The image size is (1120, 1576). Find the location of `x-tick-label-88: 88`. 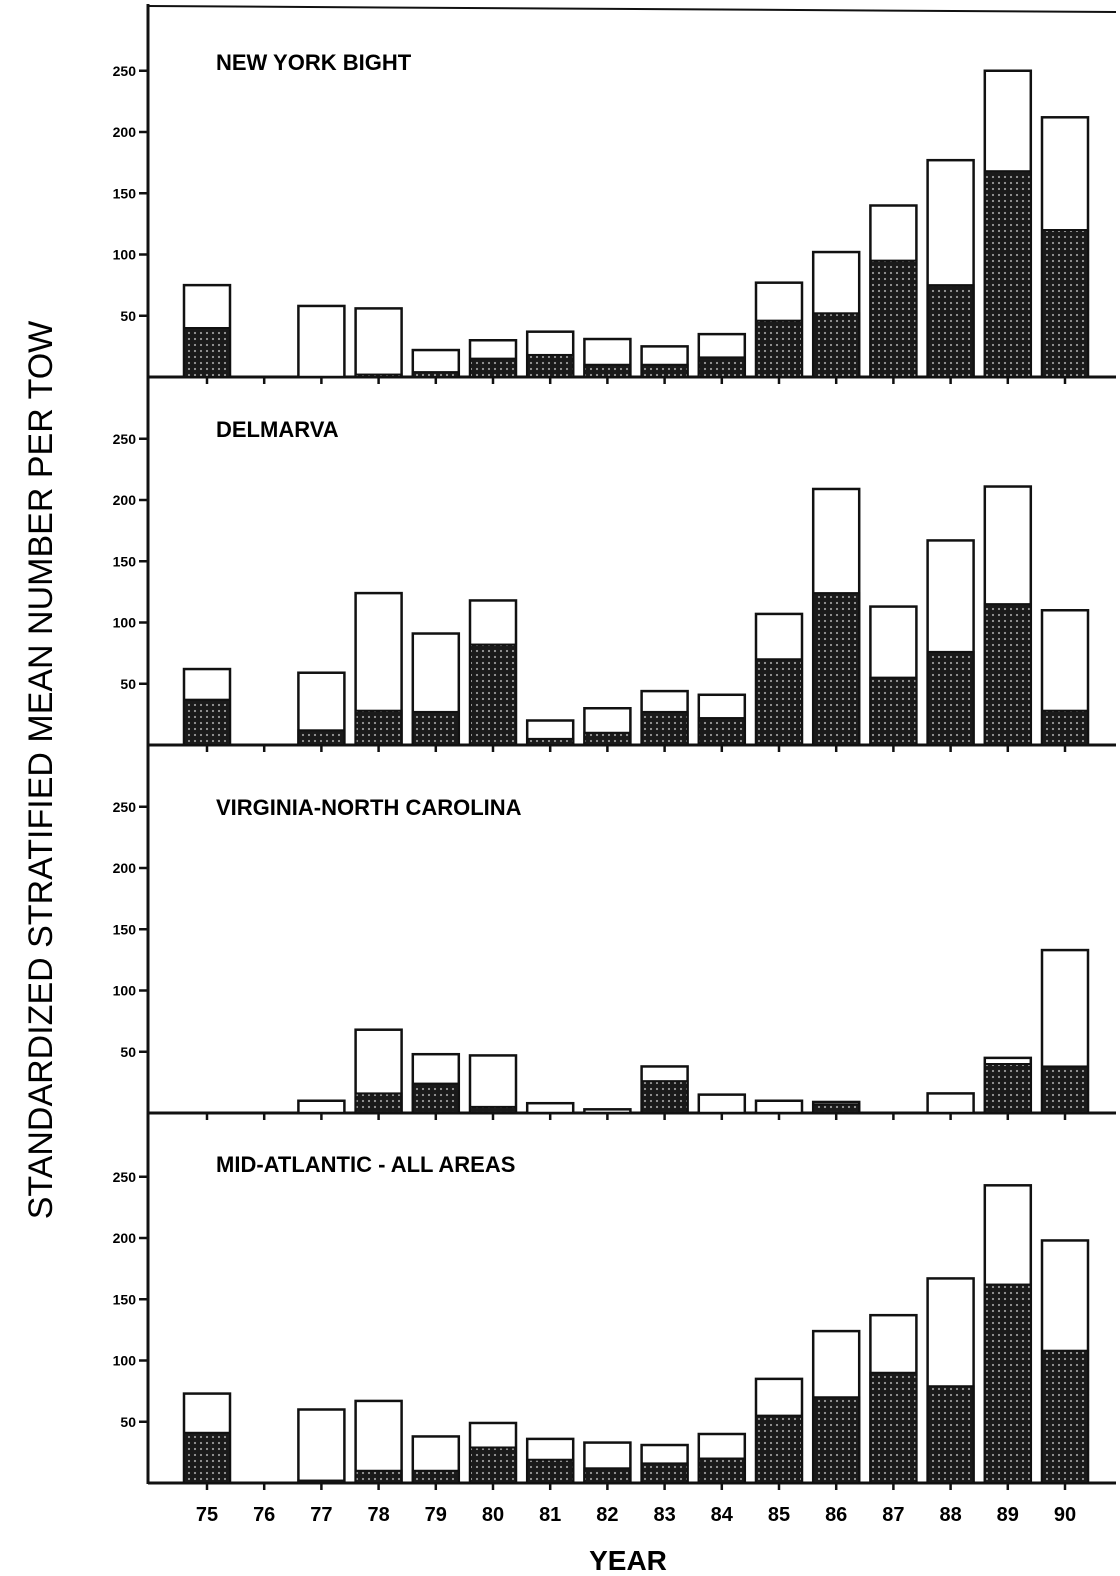

x-tick-label-88: 88 is located at coordinates (950, 1515).